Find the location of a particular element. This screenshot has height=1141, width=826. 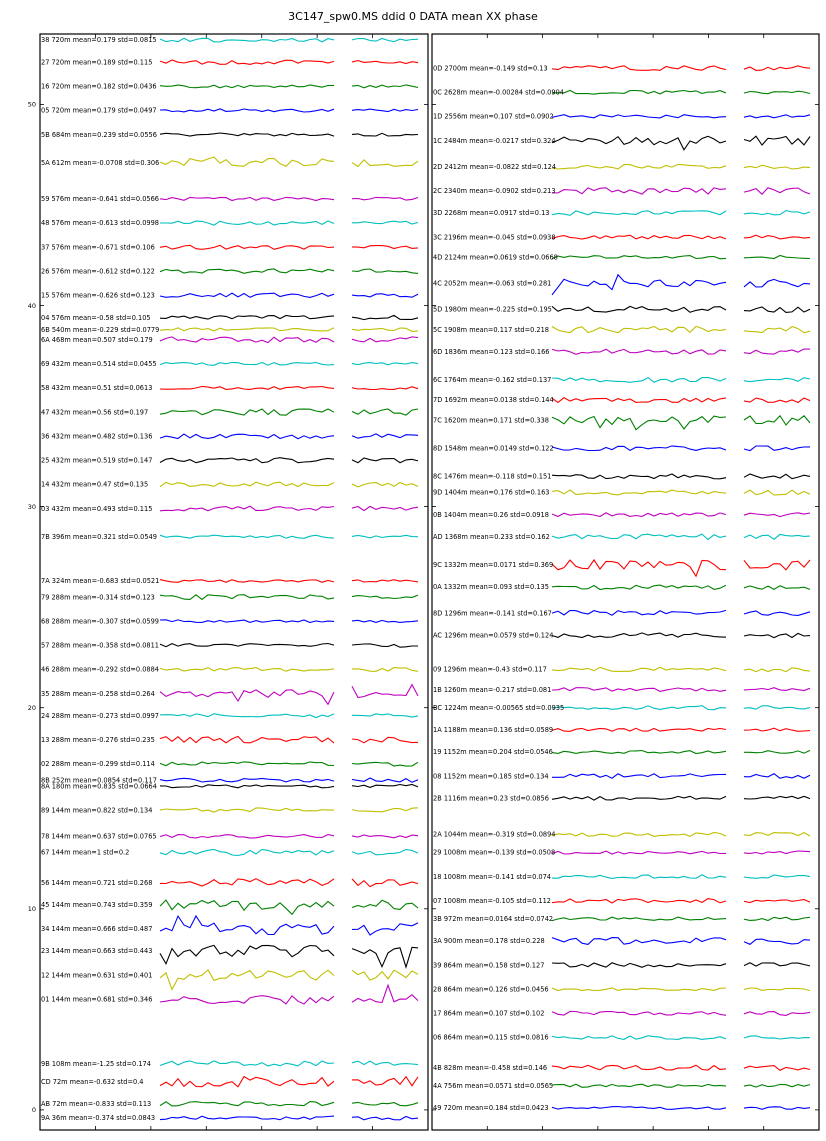

series-label: 4C 2052m mean=-0.063 std=0.281 is located at coordinates (492, 284).